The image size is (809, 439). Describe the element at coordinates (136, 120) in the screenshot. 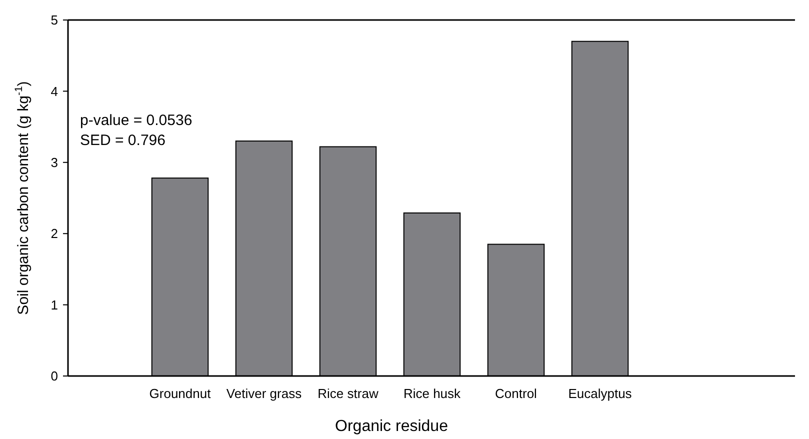

I see `annotation: p-value = 0.0536` at that location.